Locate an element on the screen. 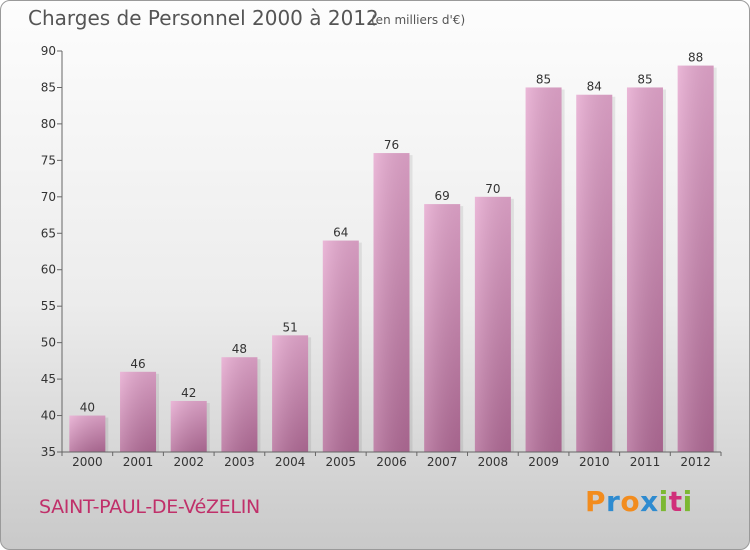 Image resolution: width=750 pixels, height=550 pixels. chart-title: Charges de Personnel 2000 à 2012 is located at coordinates (203, 18).